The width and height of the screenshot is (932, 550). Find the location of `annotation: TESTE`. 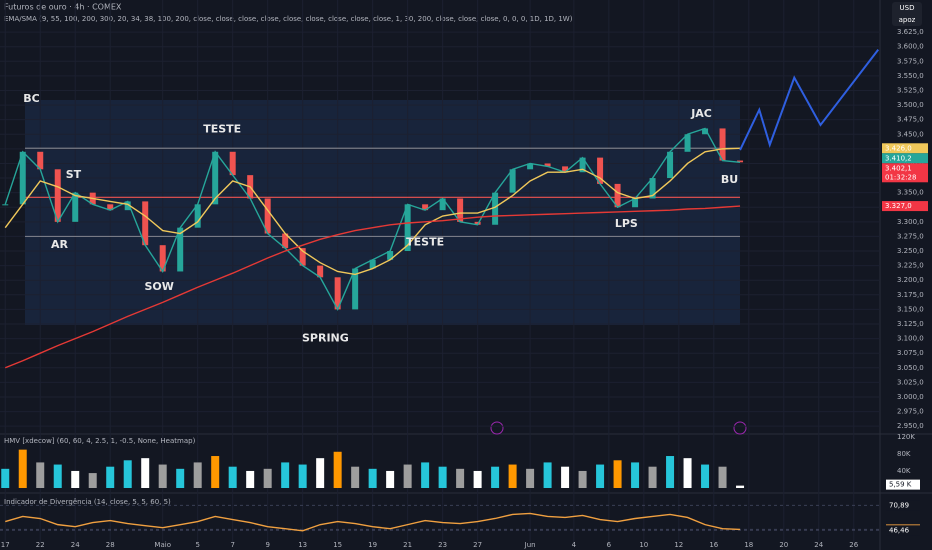

annotation: TESTE is located at coordinates (425, 241).